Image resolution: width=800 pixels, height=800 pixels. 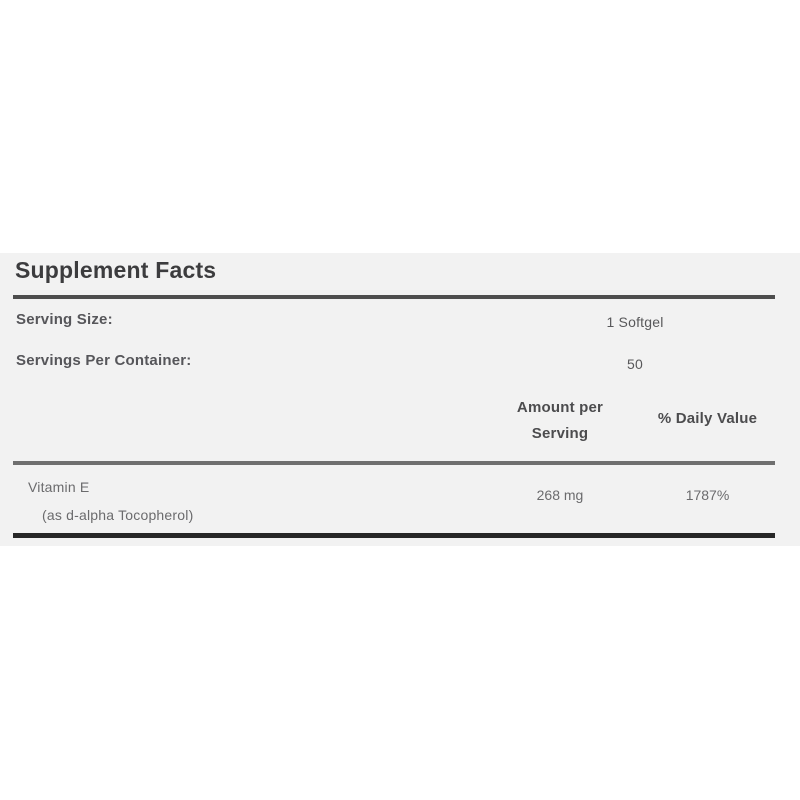 I want to click on title-divider, so click(x=394, y=297).